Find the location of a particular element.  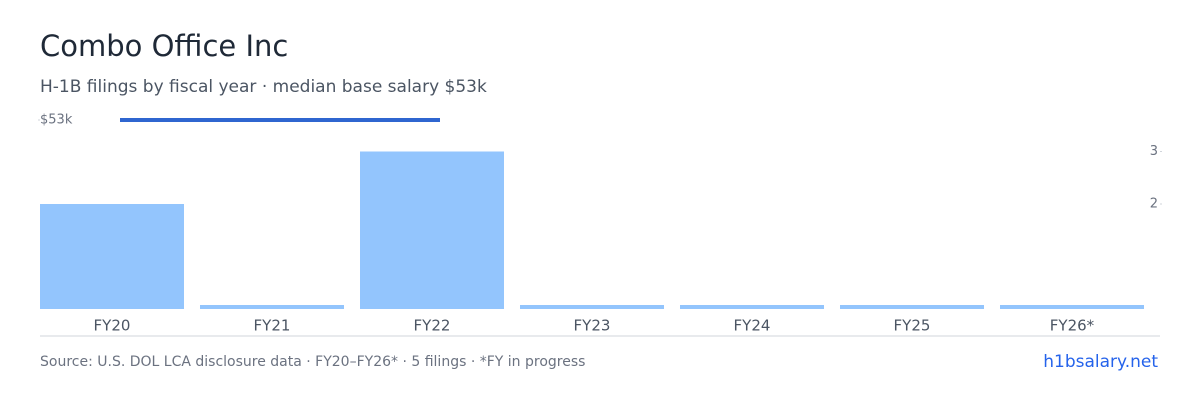

y2-tick-label: 3 is located at coordinates (1154, 151).